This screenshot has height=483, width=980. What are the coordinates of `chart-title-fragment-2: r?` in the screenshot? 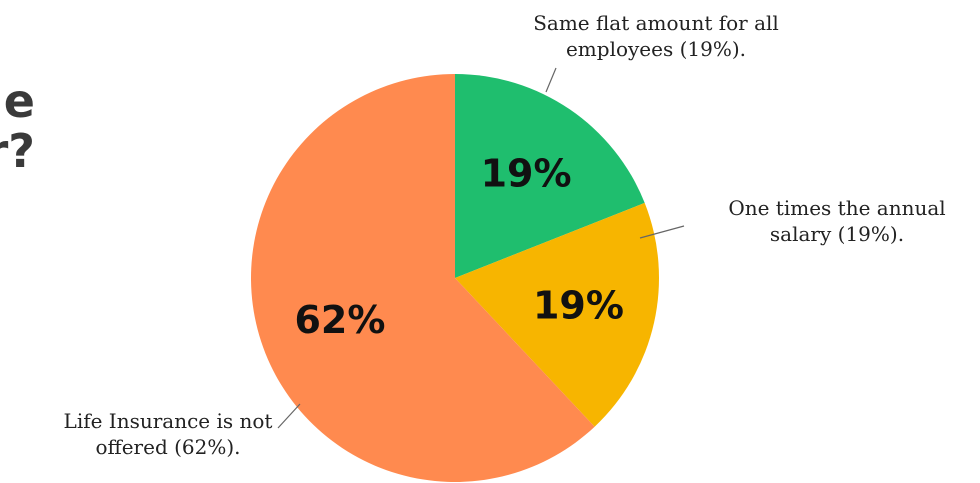 It's located at (17, 151).